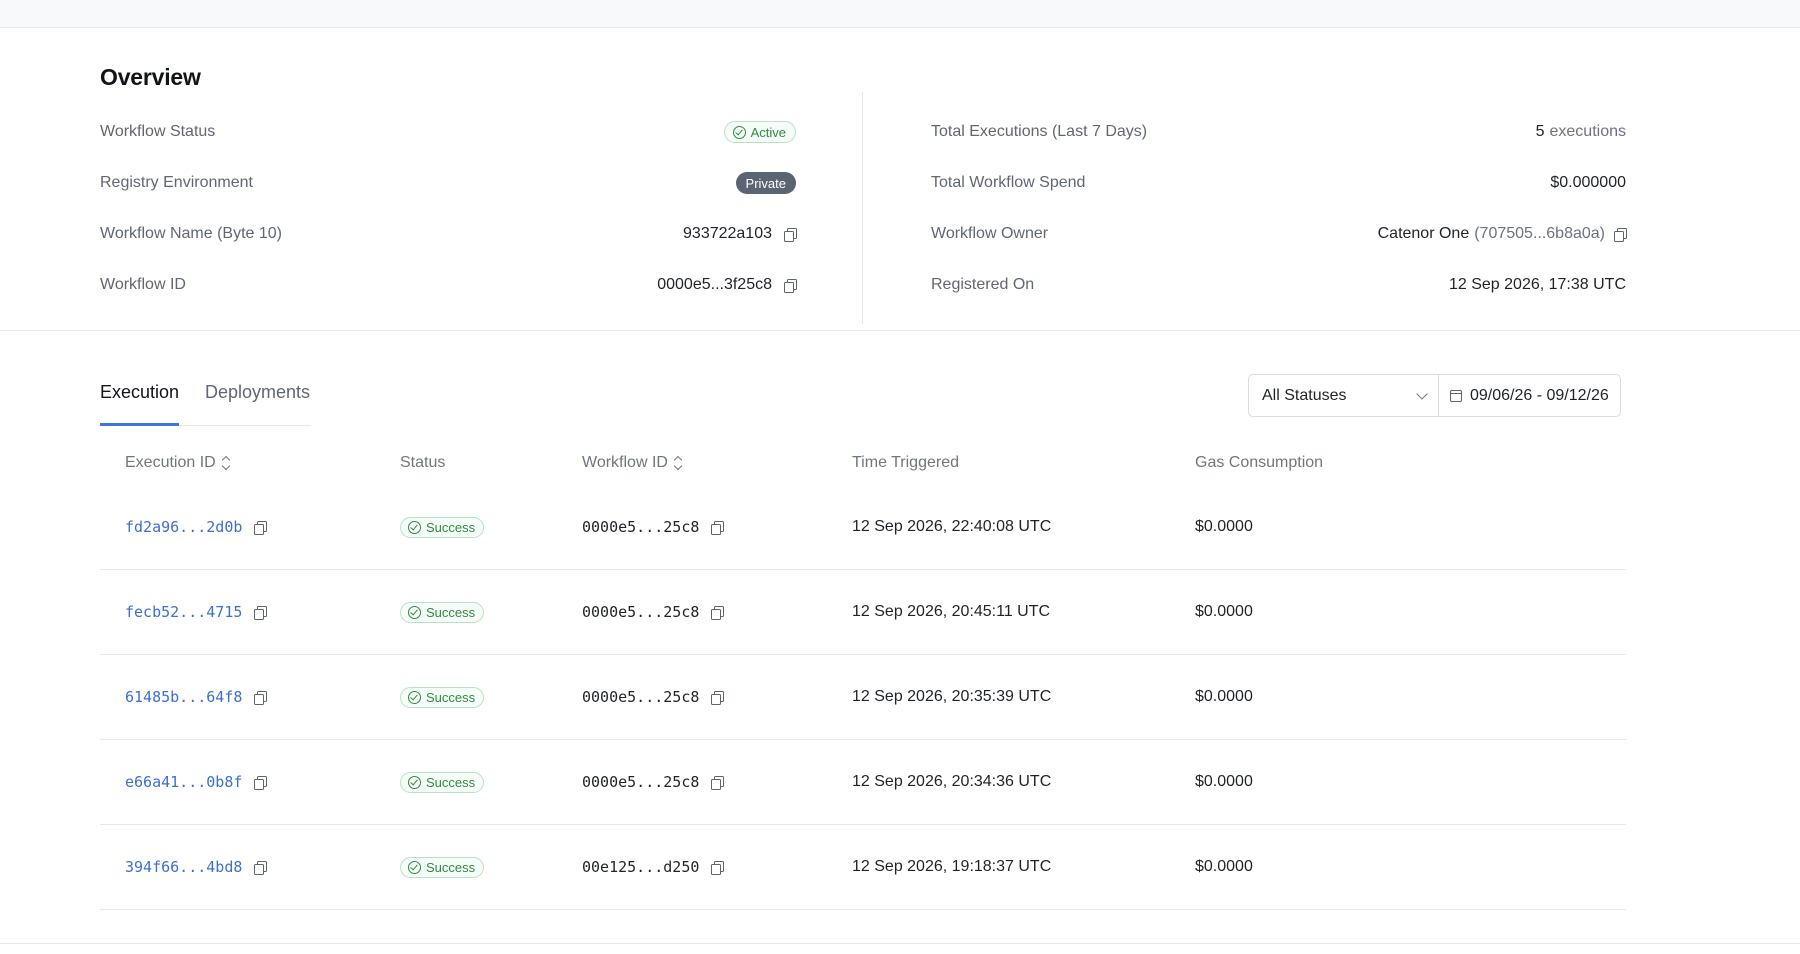  I want to click on total-executions-count: 5, so click(1540, 131).